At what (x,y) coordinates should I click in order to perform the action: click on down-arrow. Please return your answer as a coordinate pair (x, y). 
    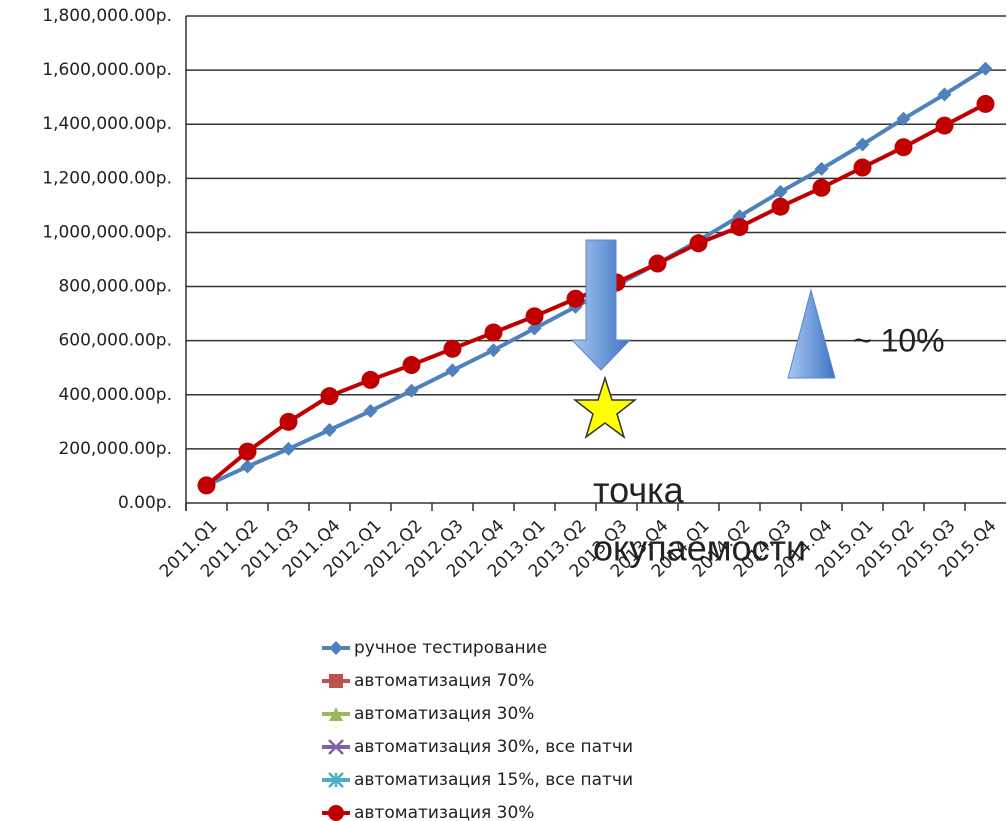
    Looking at the image, I should click on (601, 305).